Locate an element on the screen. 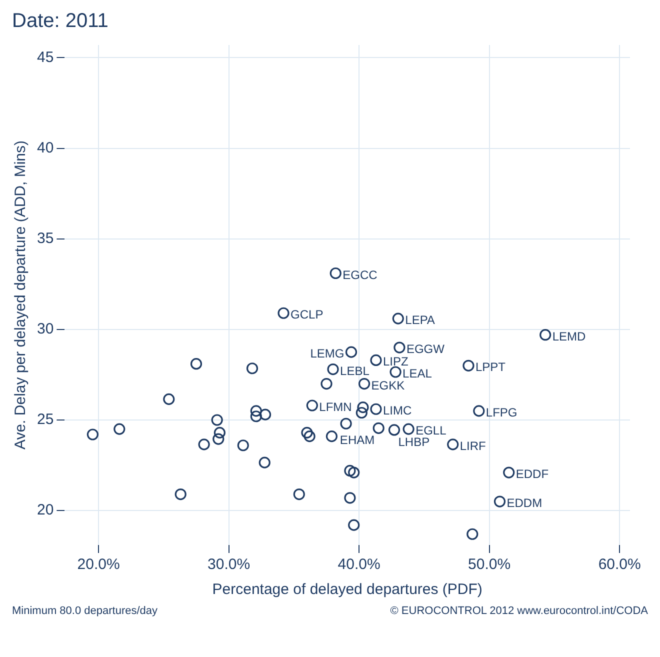 This screenshot has height=657, width=660. annotation: LEBL is located at coordinates (355, 371).